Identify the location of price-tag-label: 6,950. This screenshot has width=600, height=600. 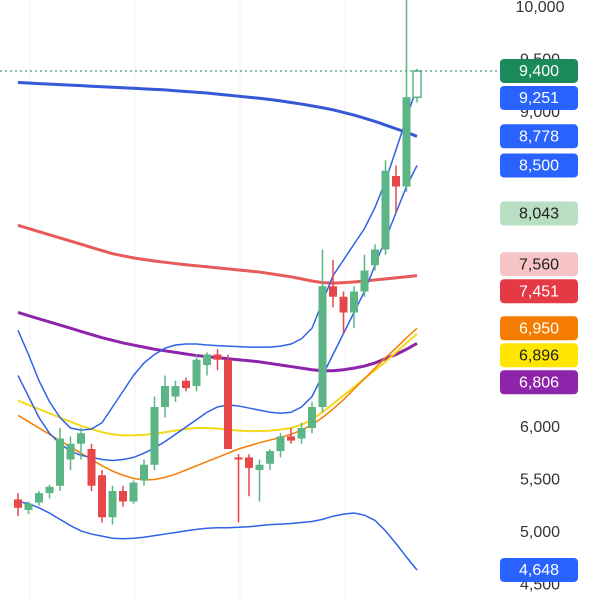
(539, 328).